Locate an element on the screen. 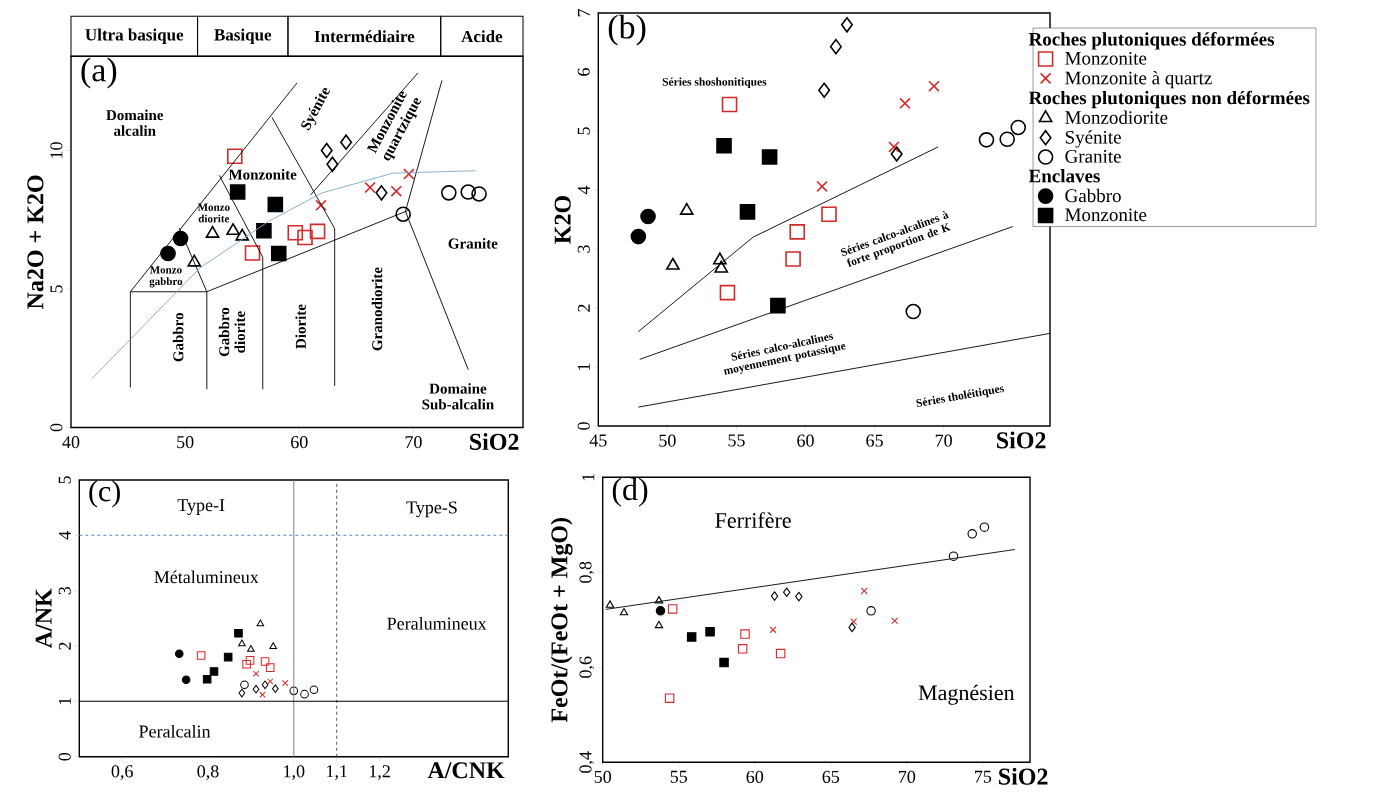 The image size is (1379, 796). chart-title: (d) is located at coordinates (630, 492).